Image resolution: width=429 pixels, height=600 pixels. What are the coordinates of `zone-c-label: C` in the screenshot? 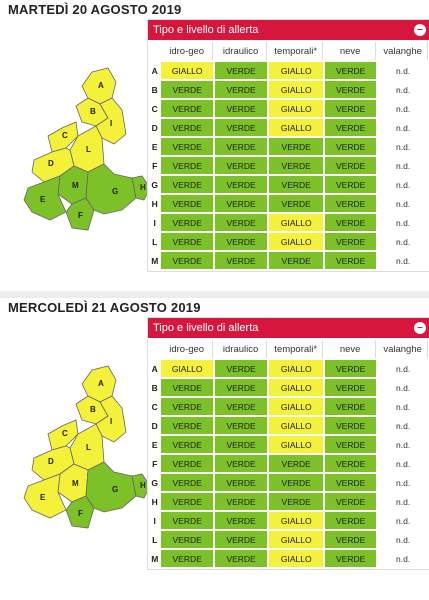 It's located at (65, 135).